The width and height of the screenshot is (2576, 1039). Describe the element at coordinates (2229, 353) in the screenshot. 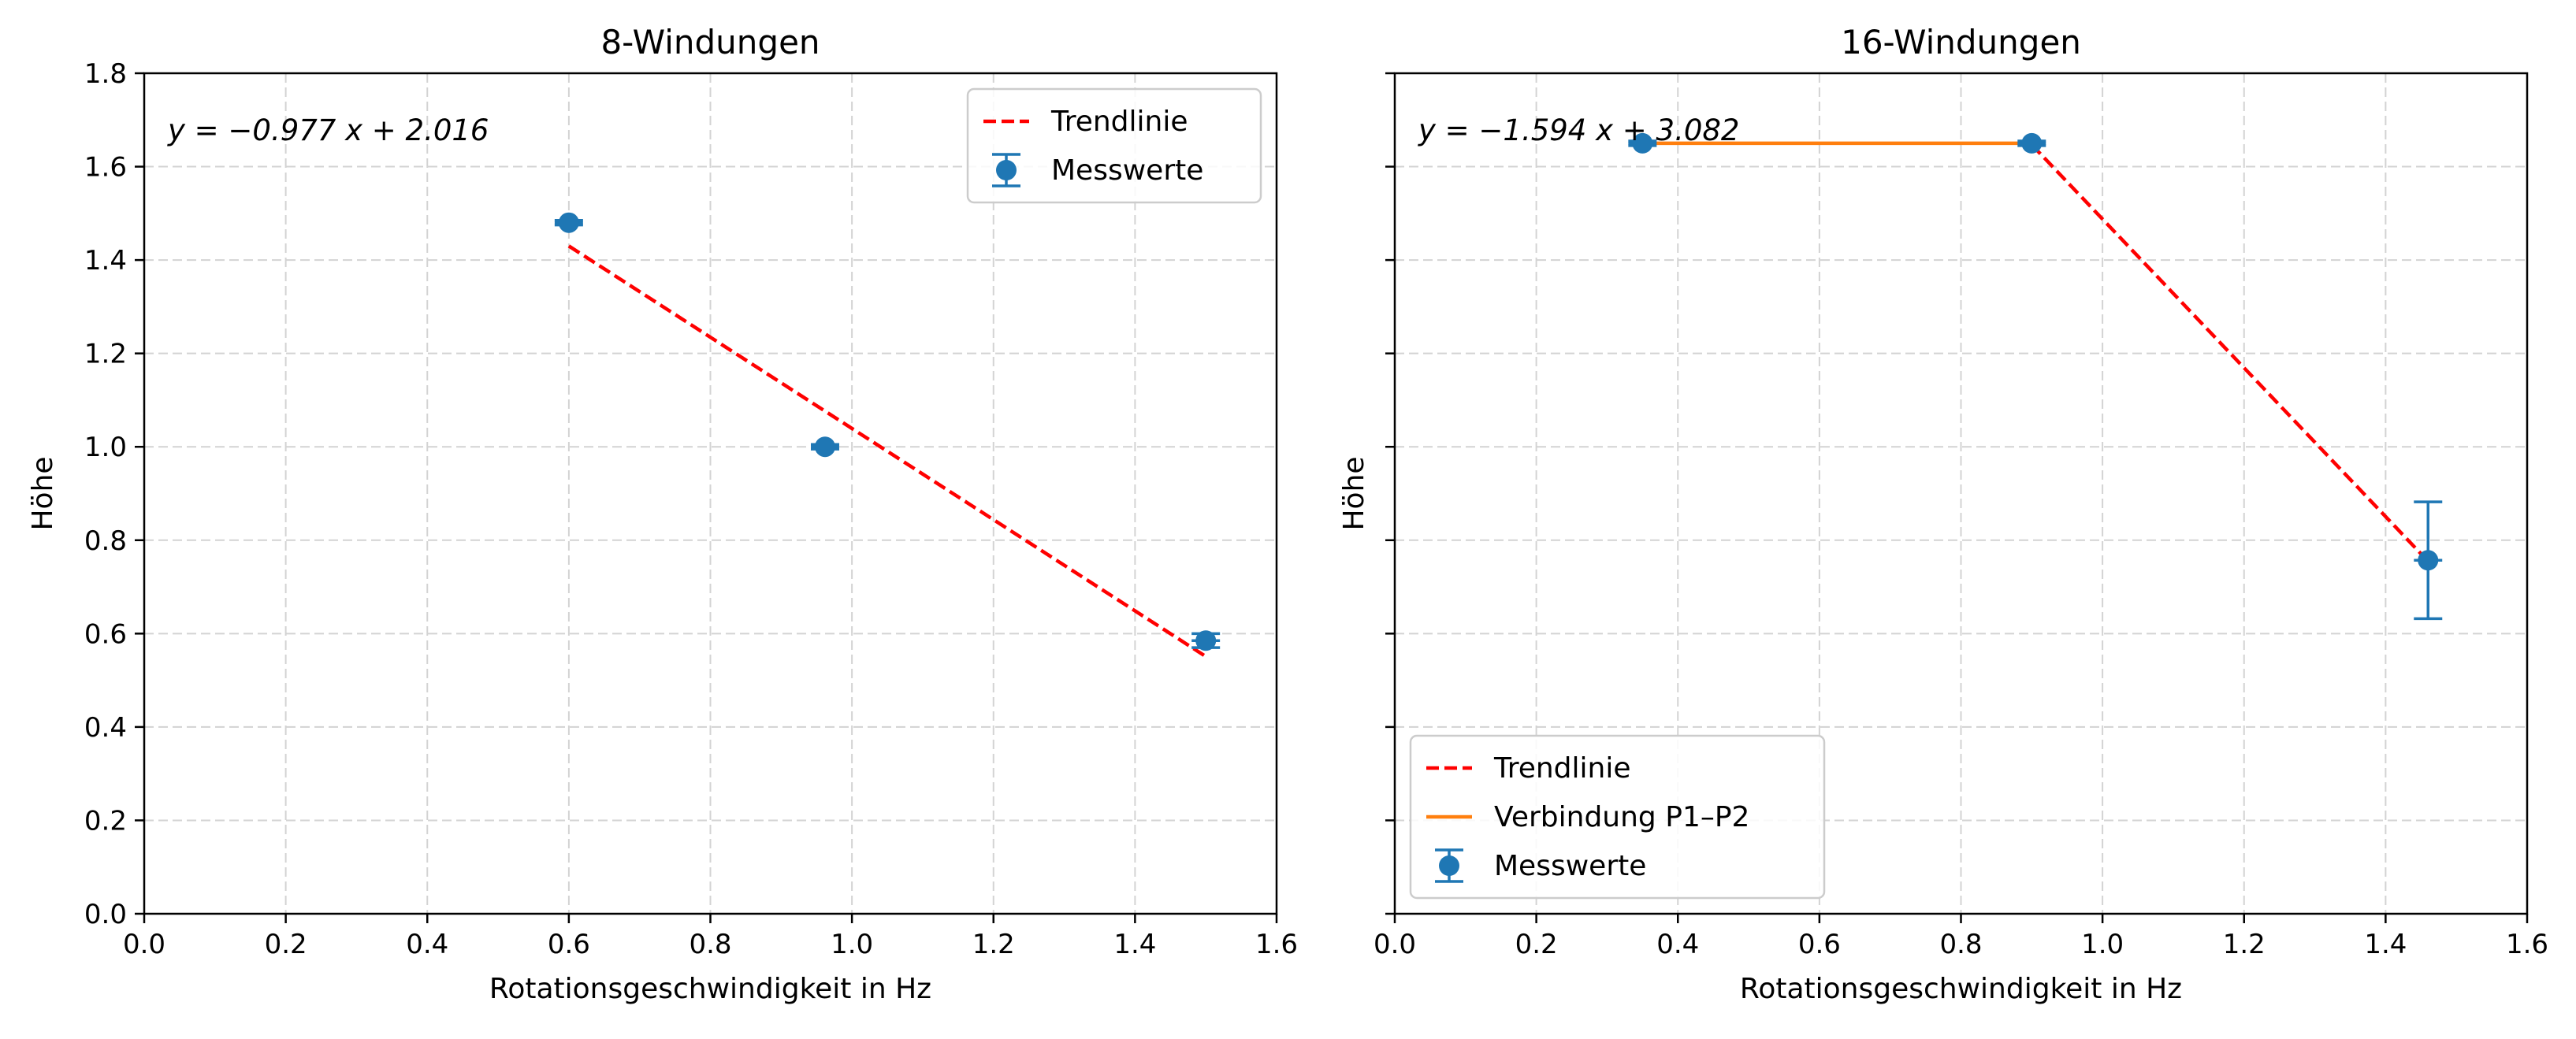

I see `trendline` at that location.